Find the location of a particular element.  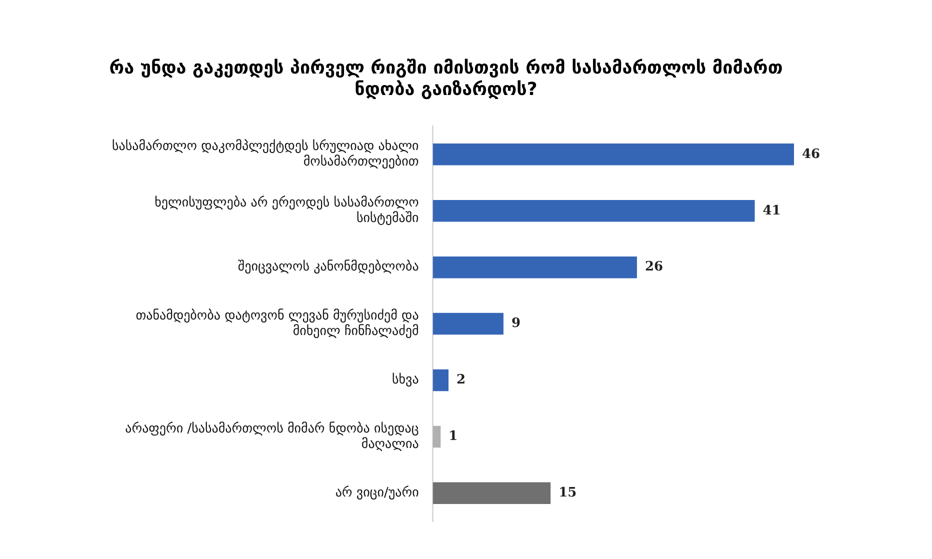

y-tick-label: არ ვიცი/უარი is located at coordinates (377, 493).